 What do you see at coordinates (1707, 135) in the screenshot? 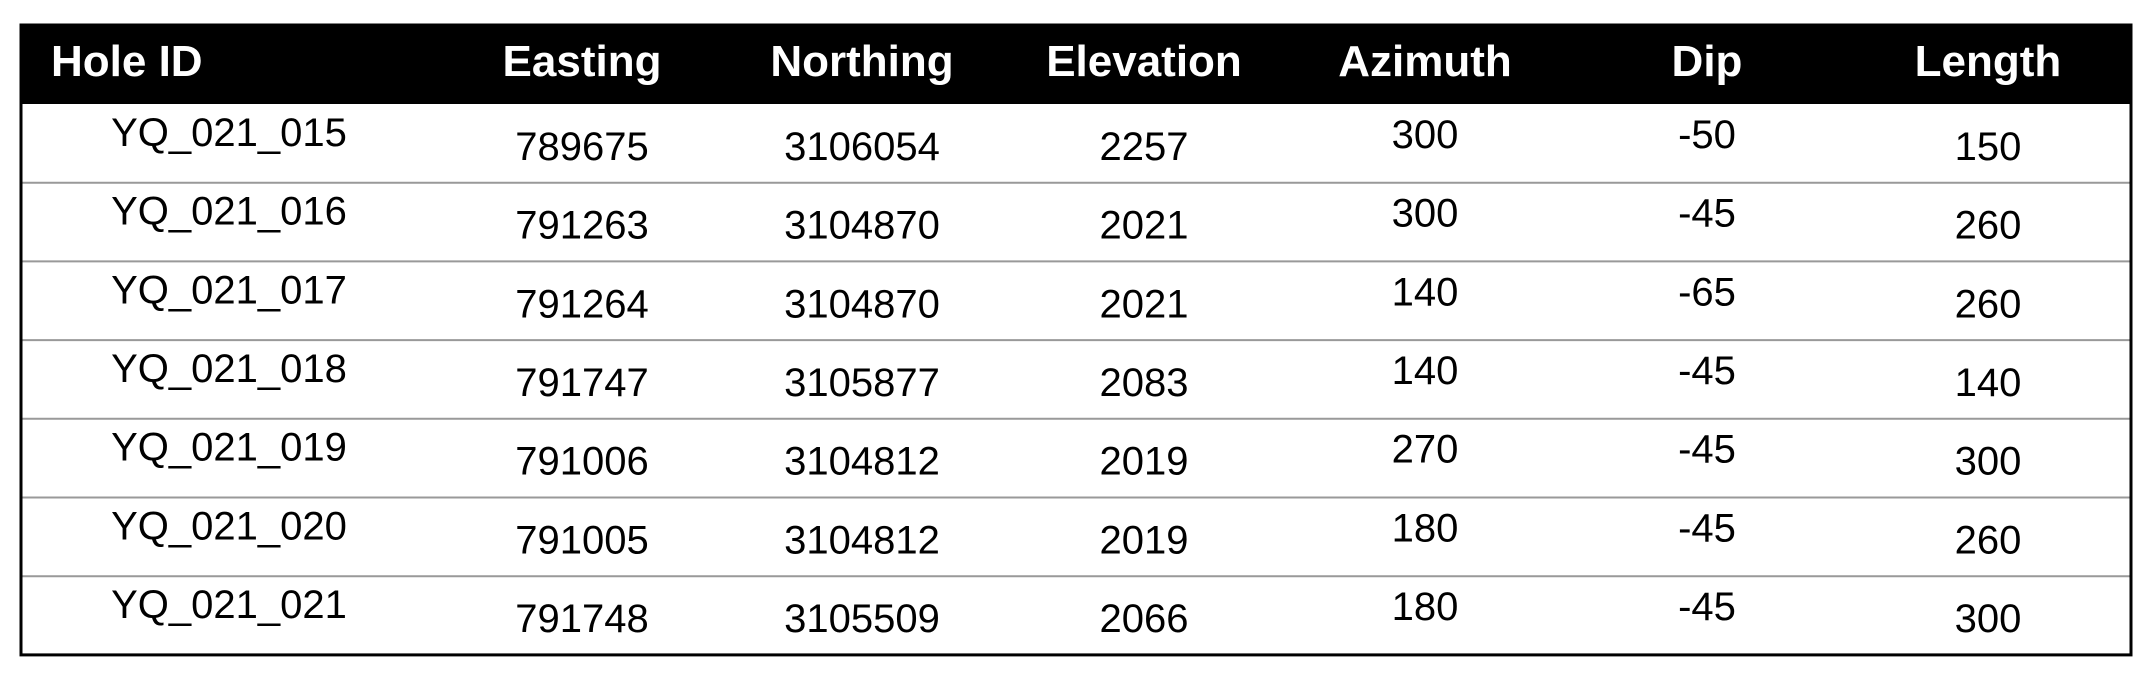
I see `table-cell: -50` at bounding box center [1707, 135].